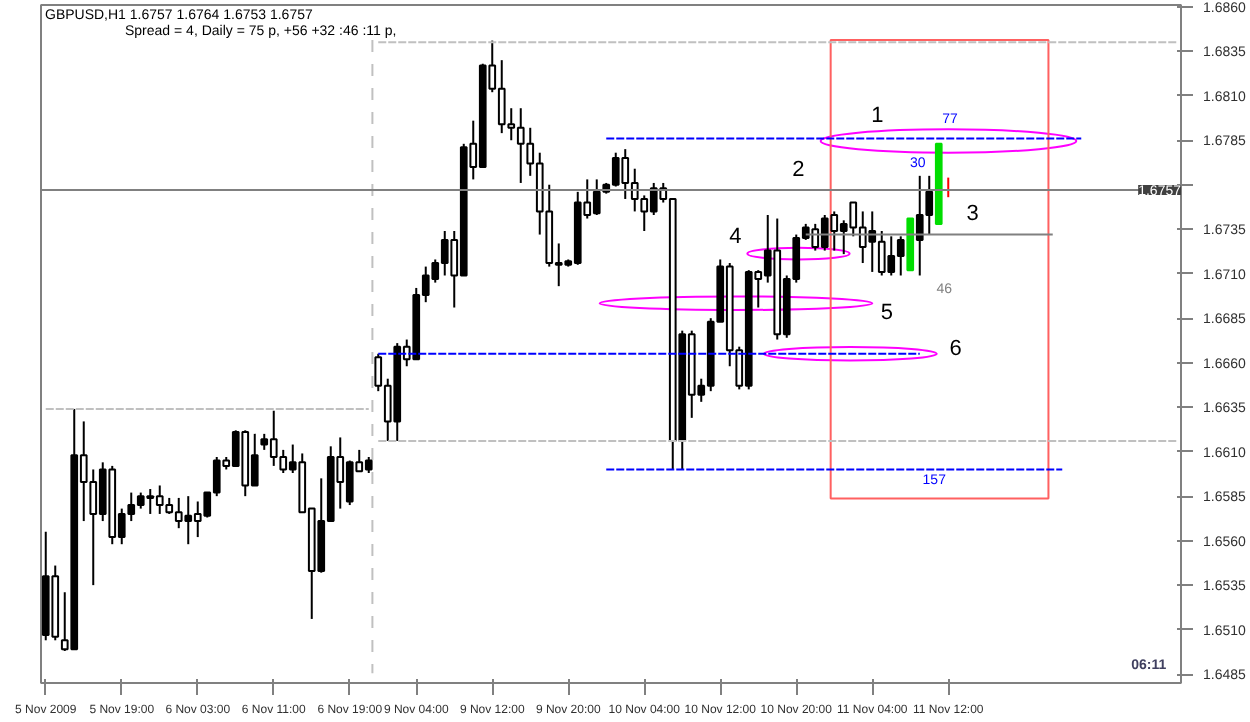 Image resolution: width=1250 pixels, height=722 pixels. What do you see at coordinates (972, 214) in the screenshot?
I see `annotation: 3` at bounding box center [972, 214].